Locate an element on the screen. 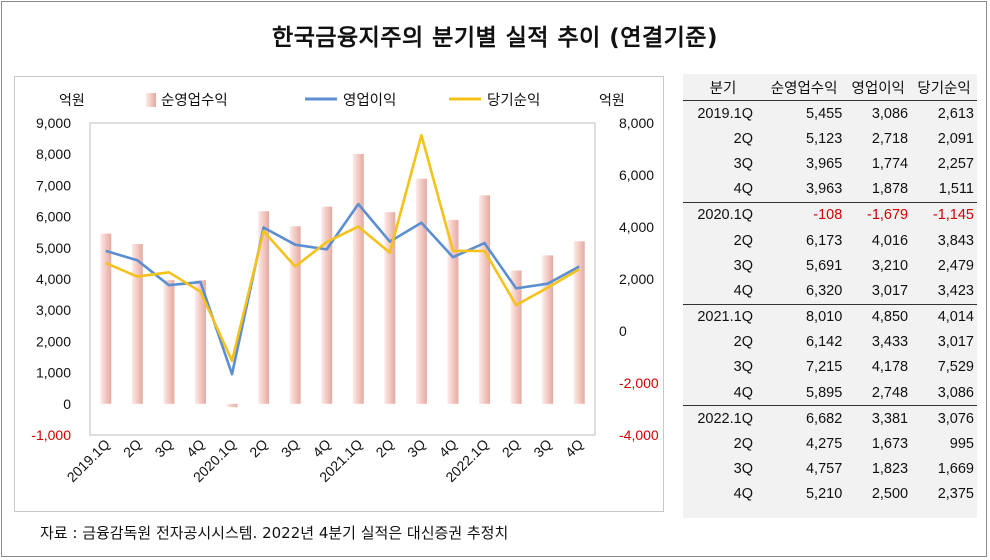 Image resolution: width=990 pixels, height=560 pixels. left-axis-tick: 8,000 is located at coordinates (53, 154).